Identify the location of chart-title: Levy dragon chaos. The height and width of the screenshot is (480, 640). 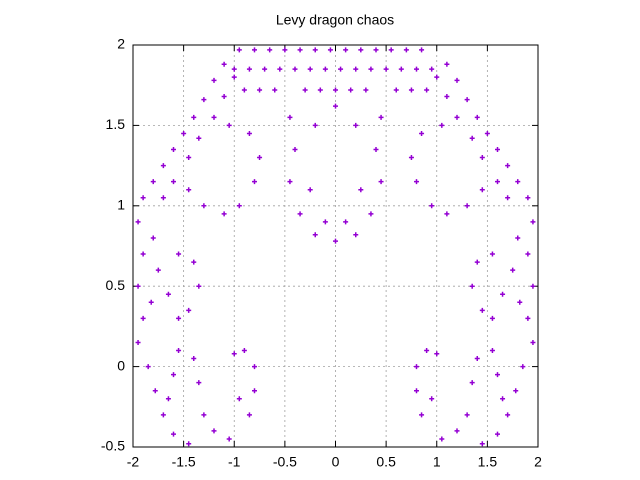
(335, 20).